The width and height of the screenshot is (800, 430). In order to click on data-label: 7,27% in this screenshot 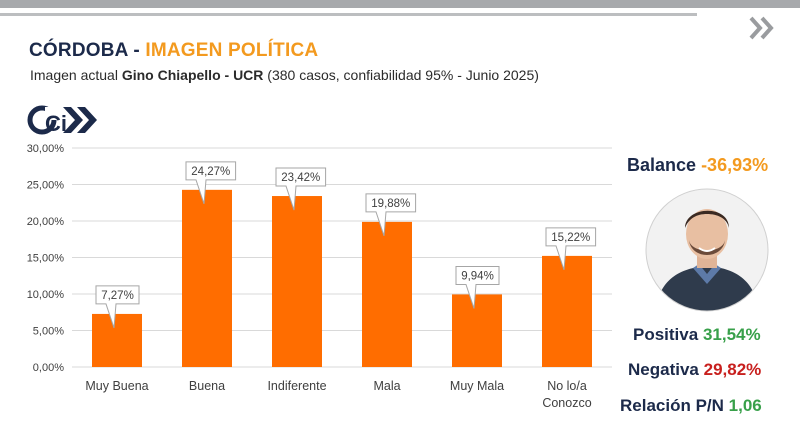, I will do `click(117, 296)`.